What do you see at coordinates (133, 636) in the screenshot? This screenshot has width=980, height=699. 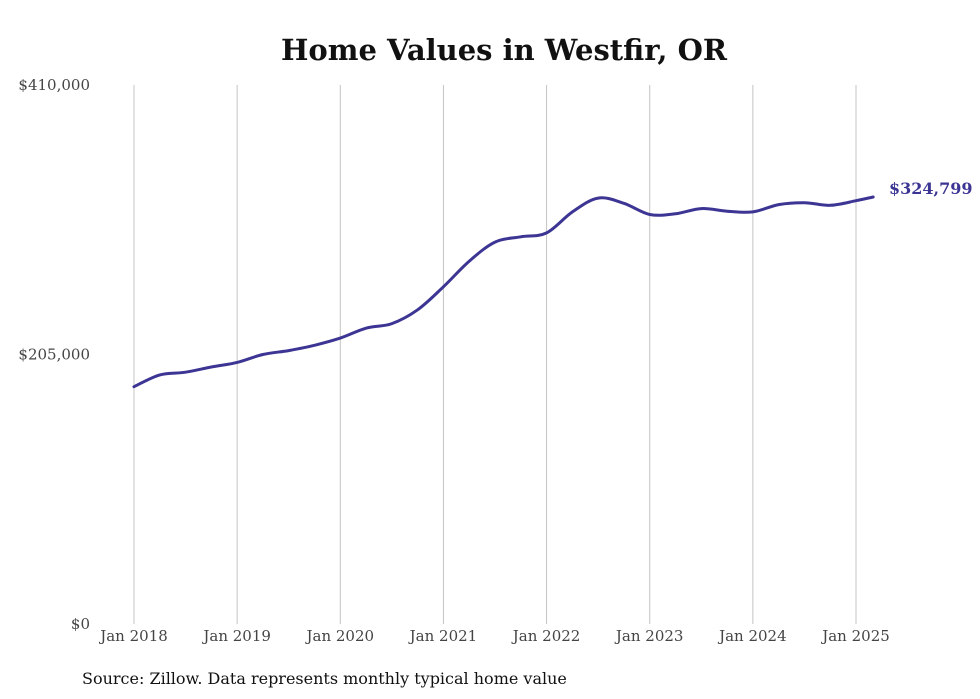 I see `x-tick-label: Jan 2018` at bounding box center [133, 636].